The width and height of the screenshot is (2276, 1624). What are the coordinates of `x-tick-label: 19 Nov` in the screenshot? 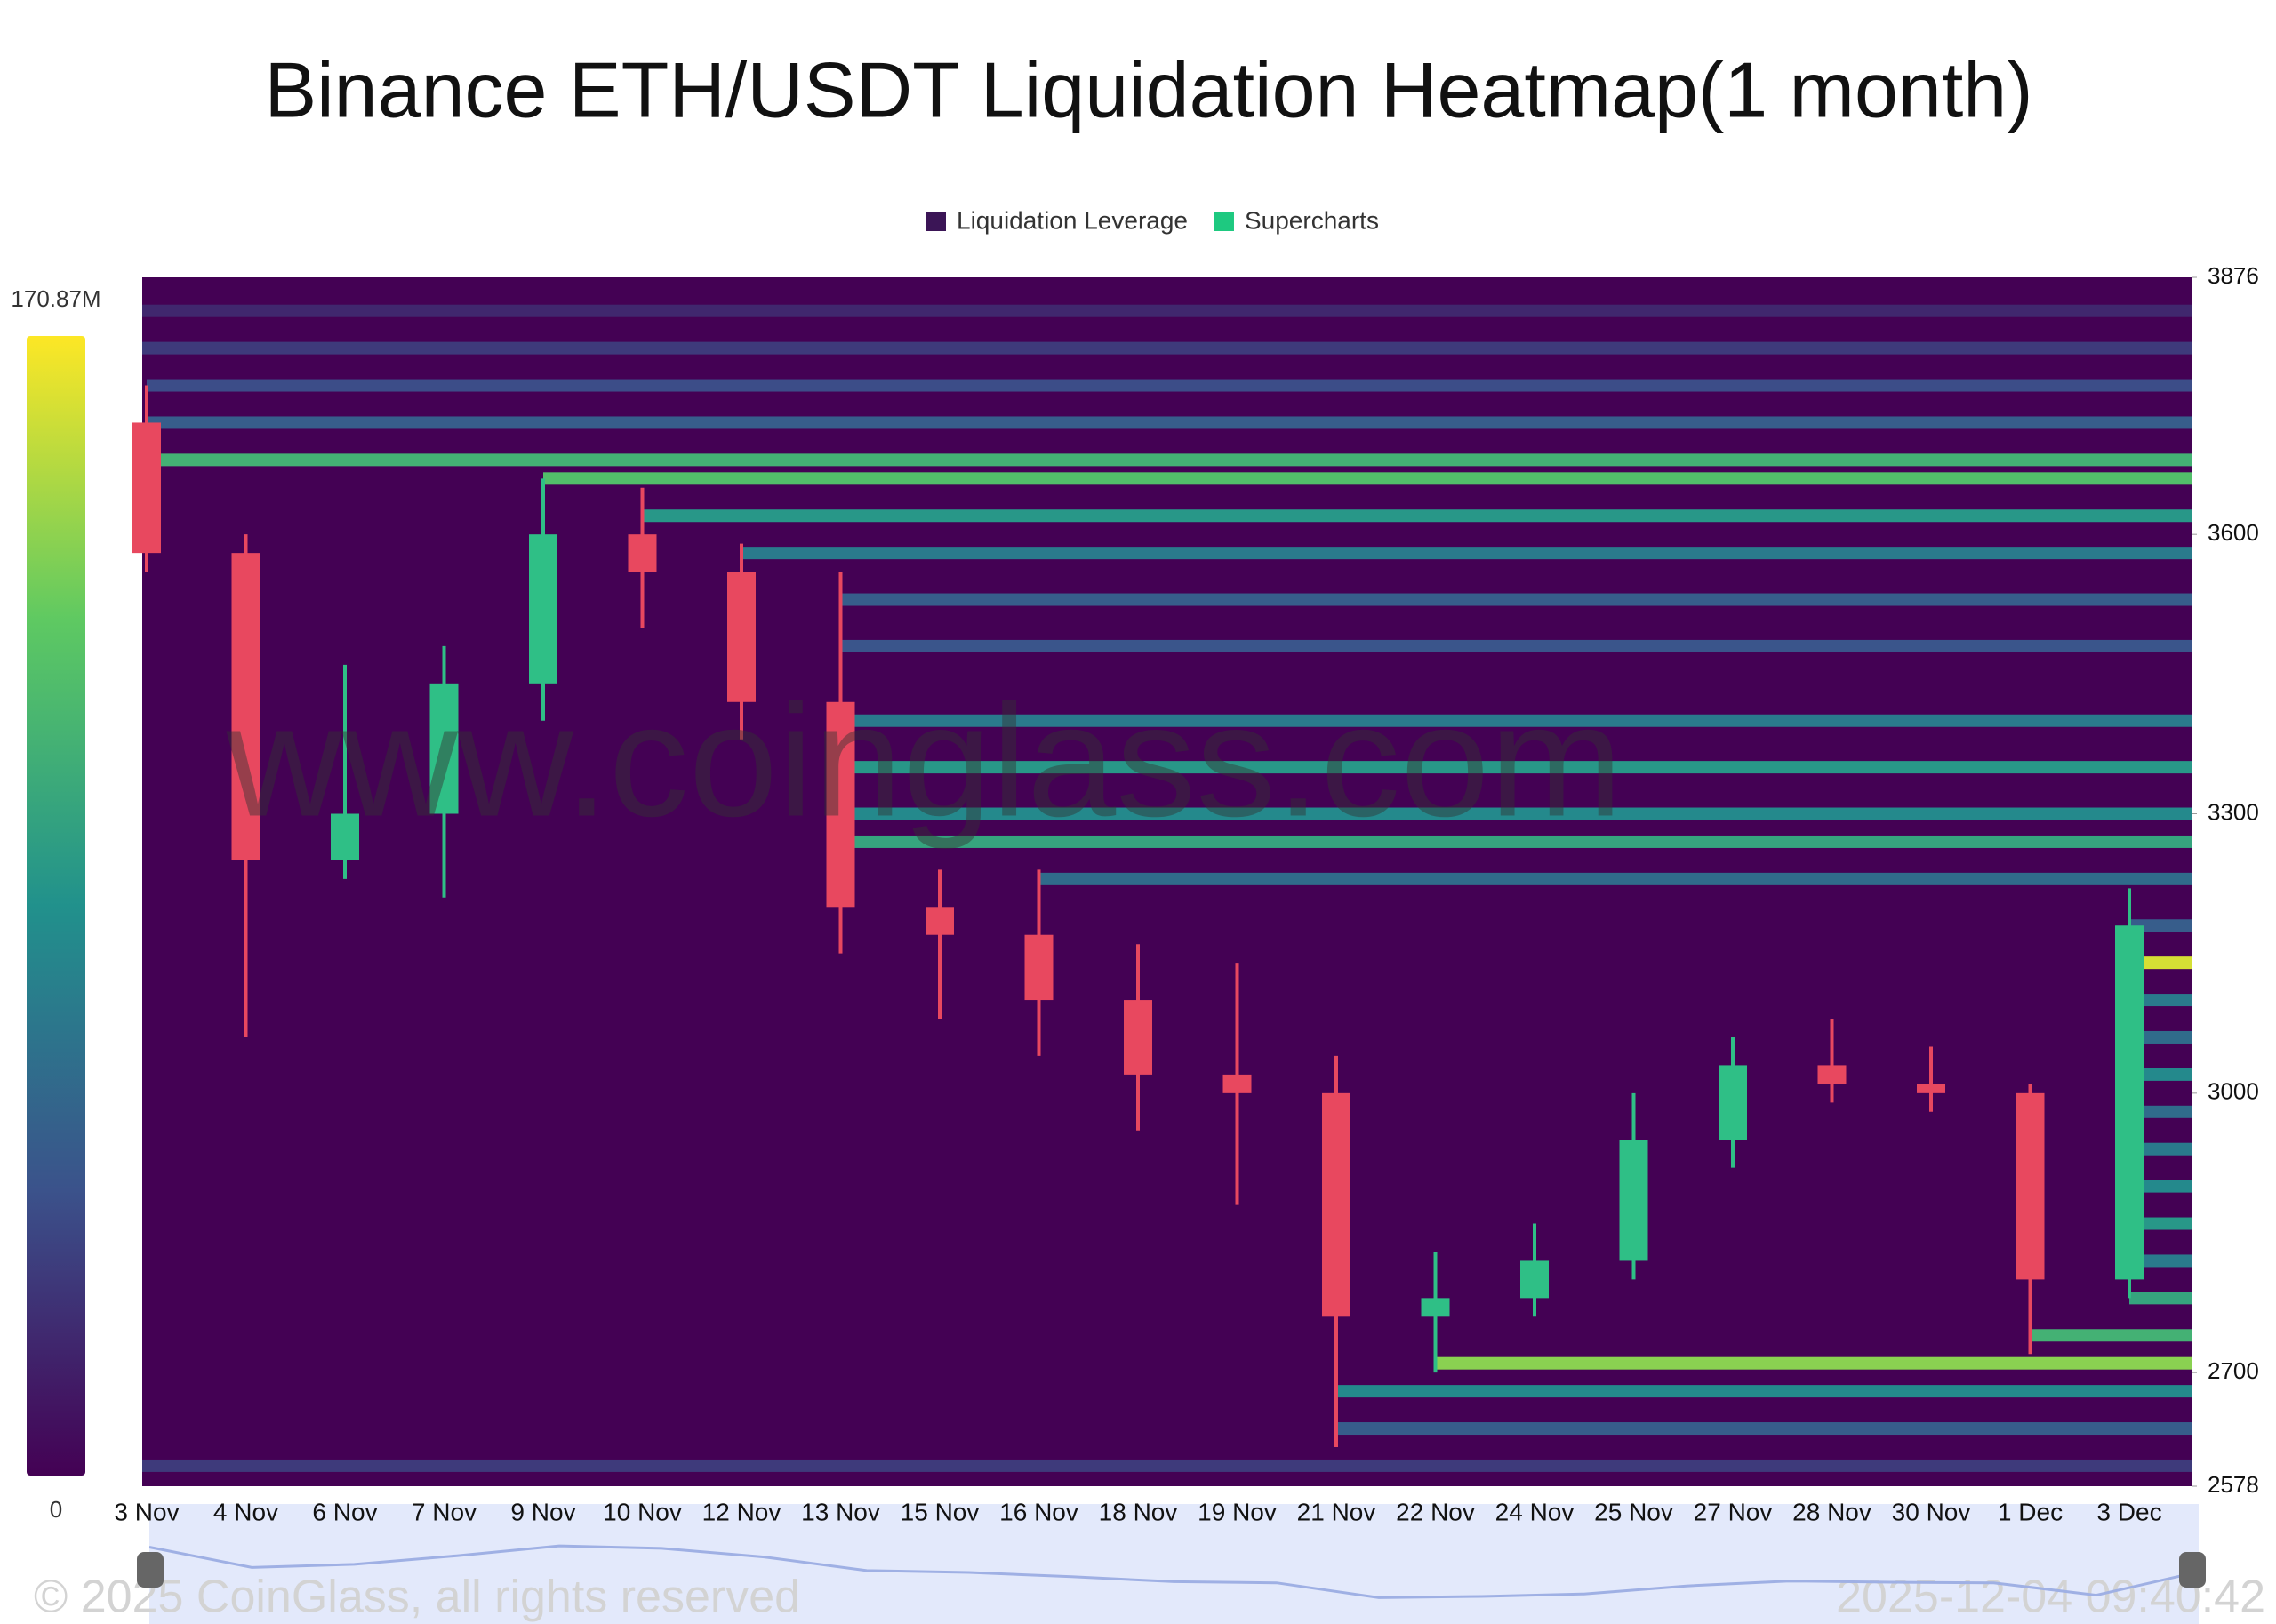 It's located at (1237, 1511).